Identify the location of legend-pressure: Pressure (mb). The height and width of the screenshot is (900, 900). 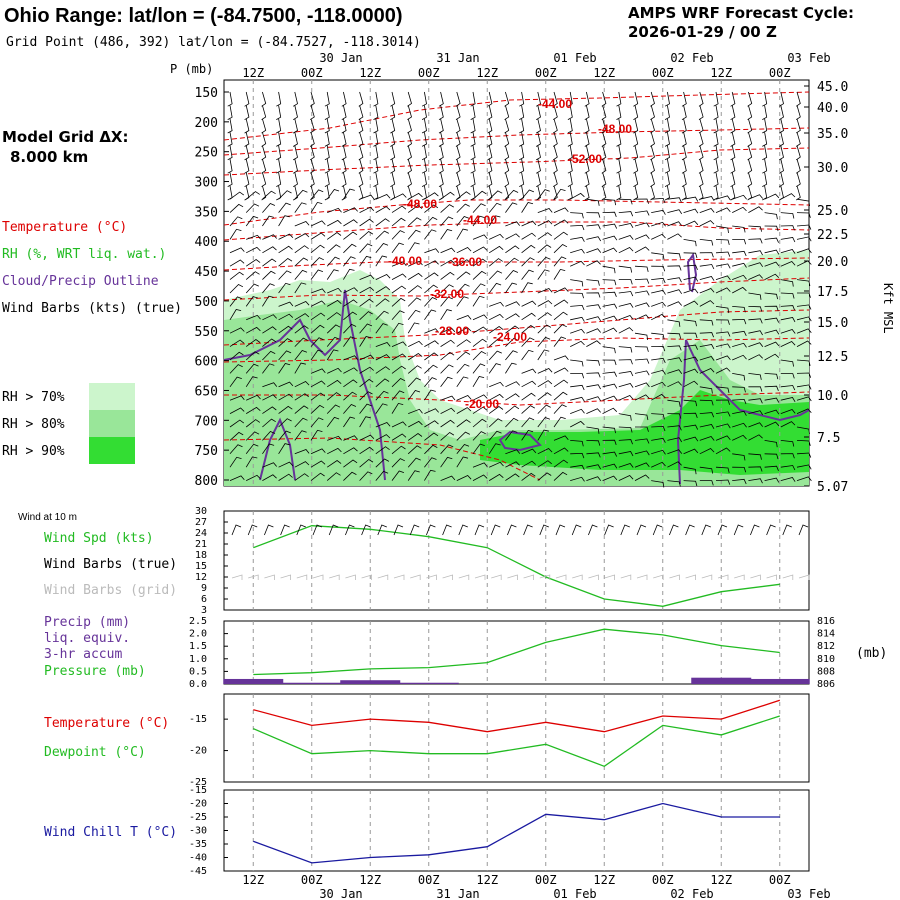
(95, 671).